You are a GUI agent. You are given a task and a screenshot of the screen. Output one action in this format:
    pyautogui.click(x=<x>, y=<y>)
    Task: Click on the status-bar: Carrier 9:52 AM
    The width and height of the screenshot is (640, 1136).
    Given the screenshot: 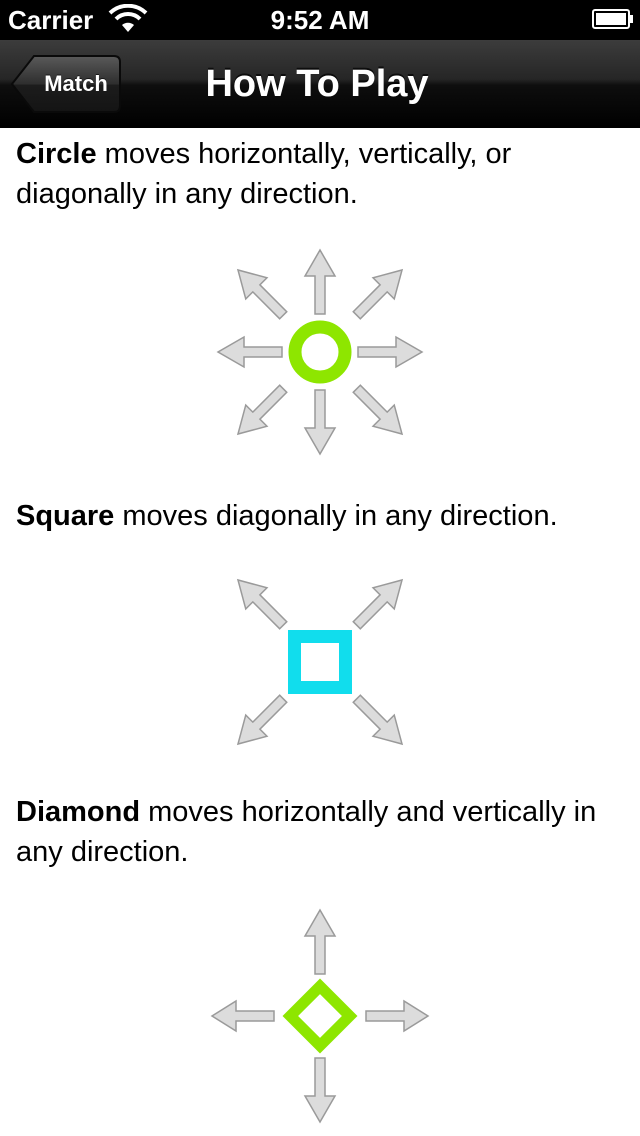 What is the action you would take?
    pyautogui.click(x=320, y=20)
    